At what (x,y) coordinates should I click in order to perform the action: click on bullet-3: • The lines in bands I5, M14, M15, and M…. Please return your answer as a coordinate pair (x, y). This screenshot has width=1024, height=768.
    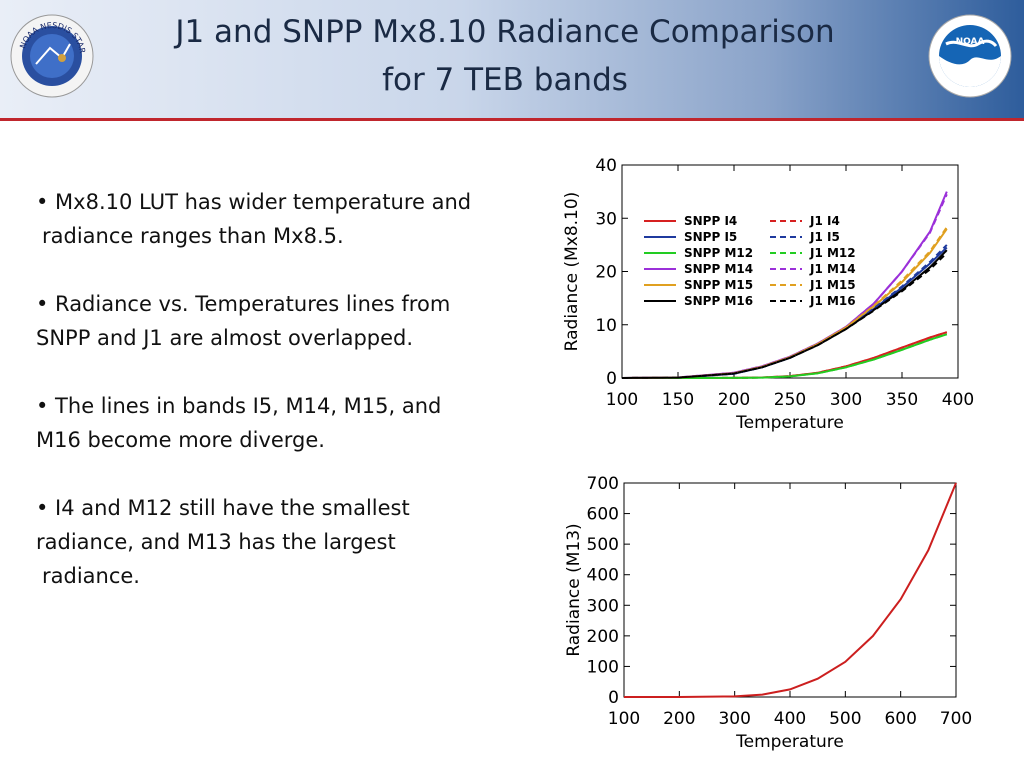
    Looking at the image, I should click on (281, 423).